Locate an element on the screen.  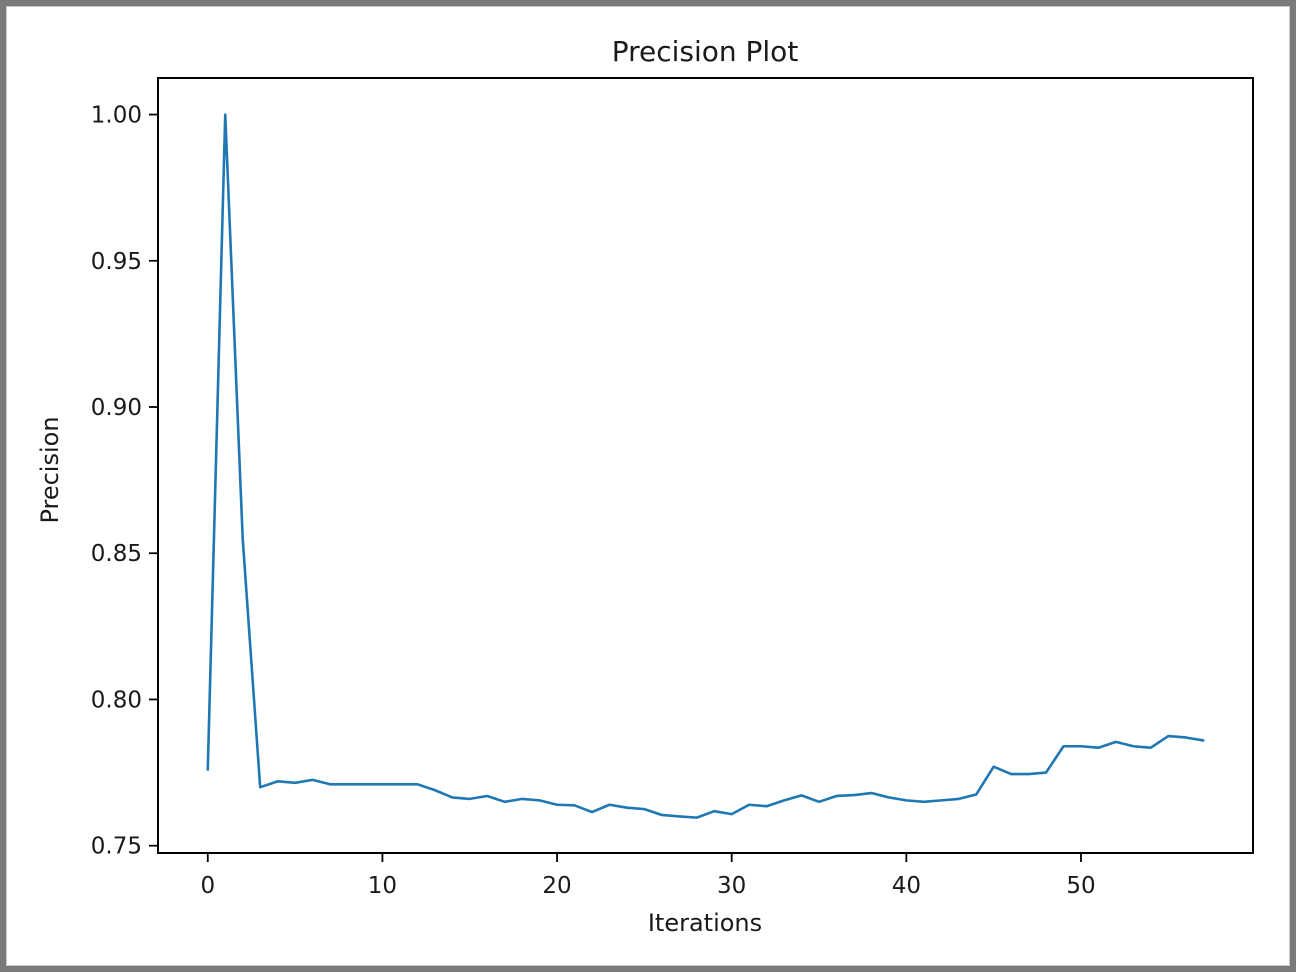
y-tick-label: 0.95 is located at coordinates (116, 262).